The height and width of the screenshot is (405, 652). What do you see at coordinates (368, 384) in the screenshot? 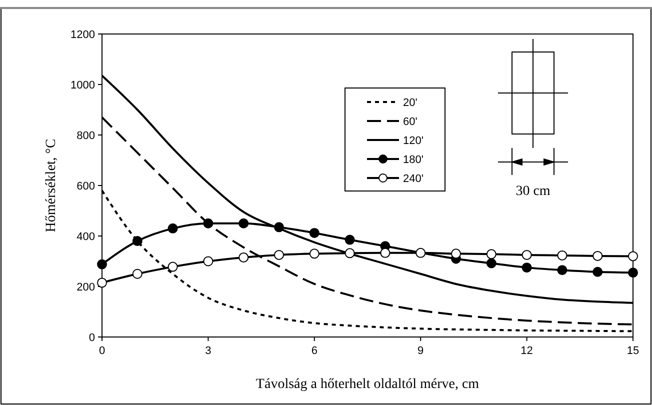
I see `x-axis-title: Távolság a hőterhelt oldaltól mérve, cm` at bounding box center [368, 384].